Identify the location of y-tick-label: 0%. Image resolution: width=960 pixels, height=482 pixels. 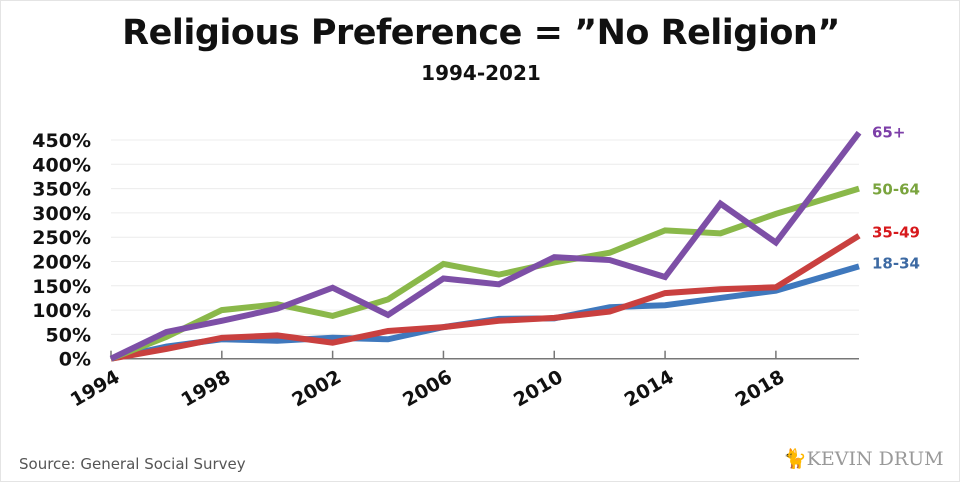
(75, 360).